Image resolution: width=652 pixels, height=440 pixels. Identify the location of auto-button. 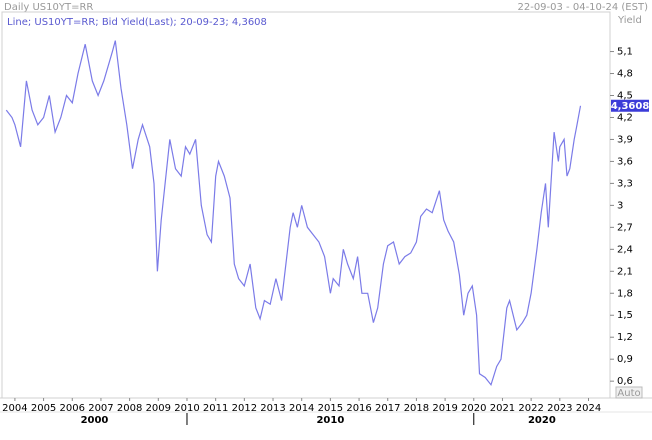
(629, 392).